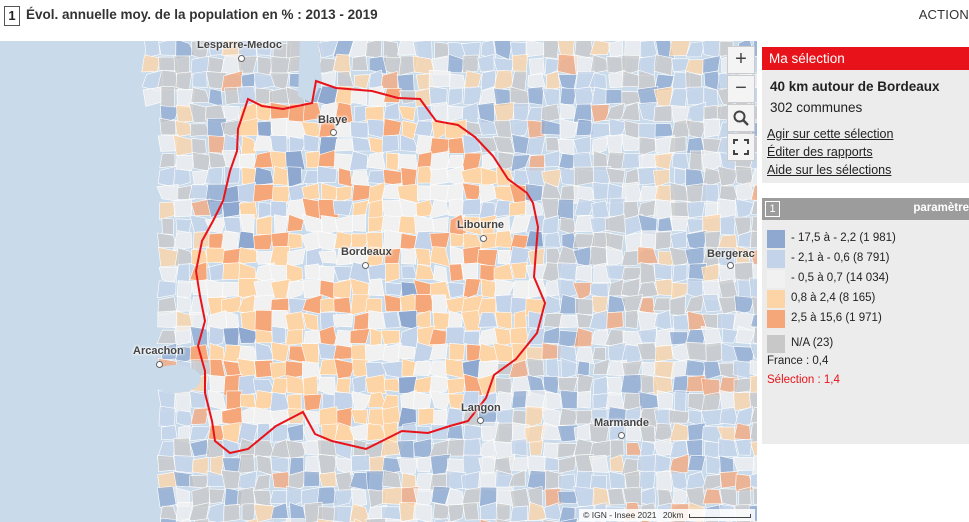 This screenshot has height=522, width=969. Describe the element at coordinates (622, 423) in the screenshot. I see `place-label-marmande: Marmande` at that location.